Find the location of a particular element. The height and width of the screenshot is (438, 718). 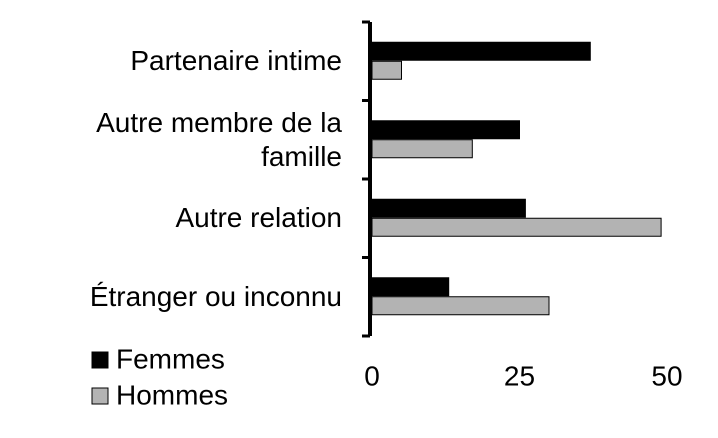

legend-label: Hommes is located at coordinates (172, 394).